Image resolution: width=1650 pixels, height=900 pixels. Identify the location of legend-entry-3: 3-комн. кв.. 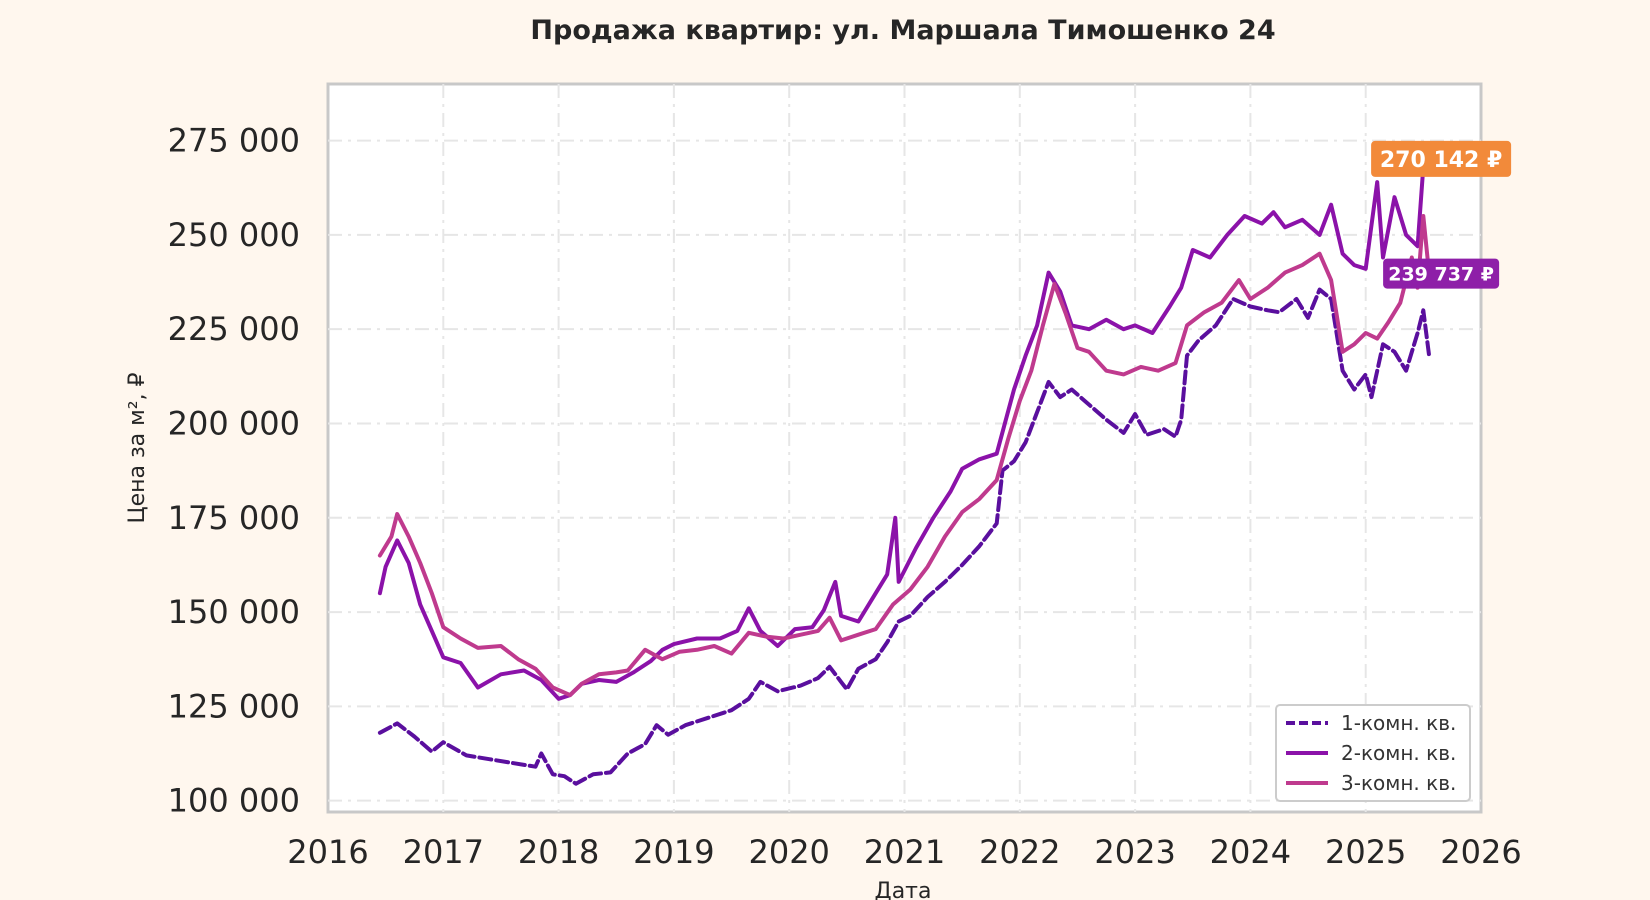
(1398, 783).